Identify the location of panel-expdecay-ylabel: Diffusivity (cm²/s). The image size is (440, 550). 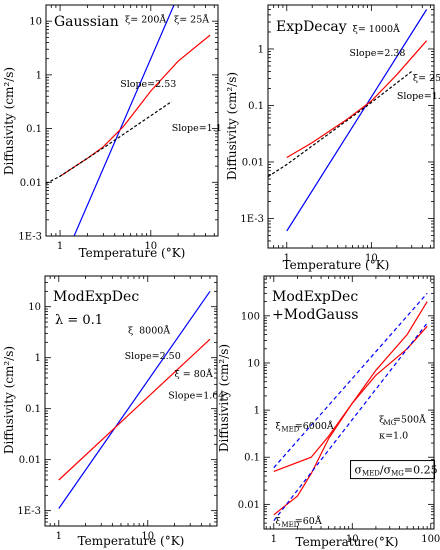
(232, 126).